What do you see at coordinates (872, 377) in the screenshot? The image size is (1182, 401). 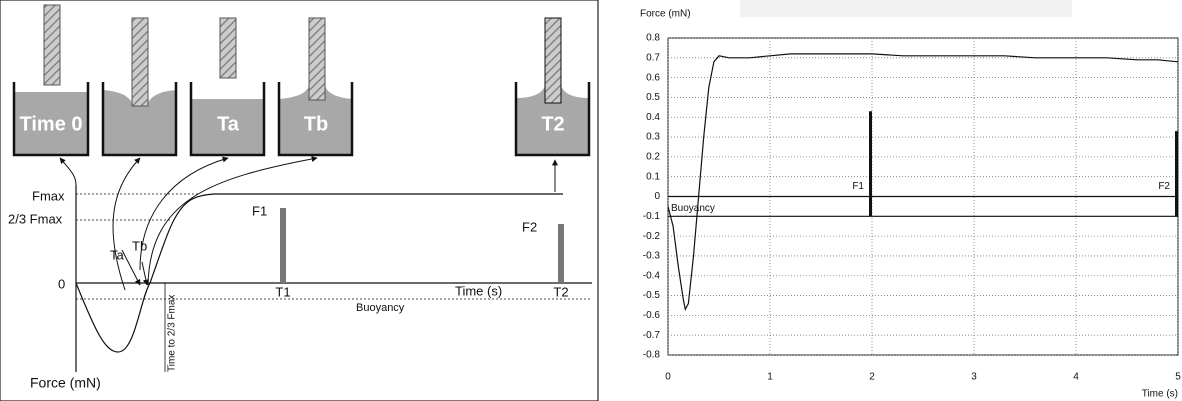 I see `x-tick-label: 2` at bounding box center [872, 377].